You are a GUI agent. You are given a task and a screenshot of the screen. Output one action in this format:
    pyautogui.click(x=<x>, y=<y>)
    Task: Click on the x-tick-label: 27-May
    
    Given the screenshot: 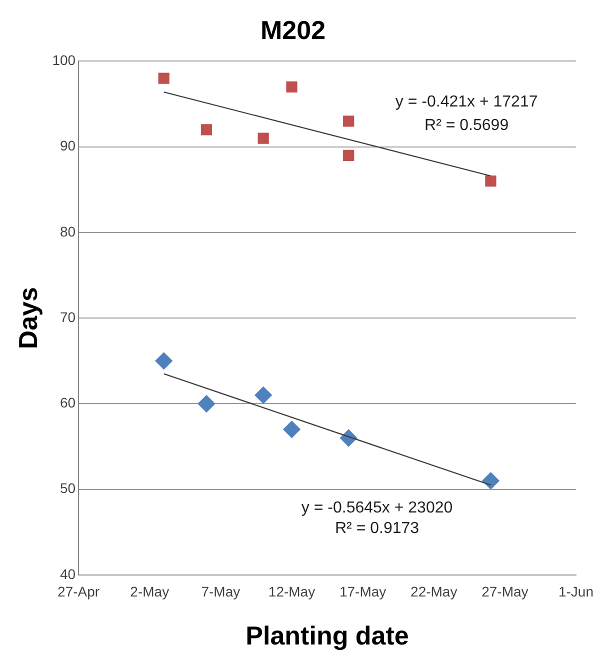 What is the action you would take?
    pyautogui.click(x=505, y=591)
    